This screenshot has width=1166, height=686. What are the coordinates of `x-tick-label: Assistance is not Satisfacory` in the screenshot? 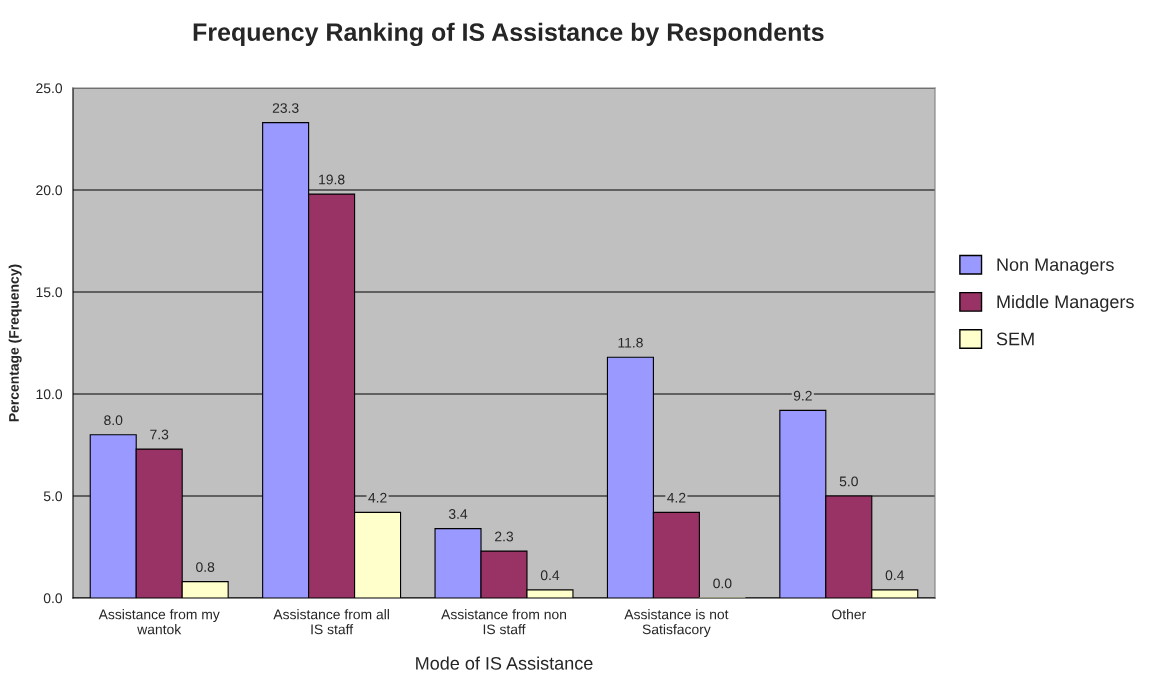 It's located at (676, 623).